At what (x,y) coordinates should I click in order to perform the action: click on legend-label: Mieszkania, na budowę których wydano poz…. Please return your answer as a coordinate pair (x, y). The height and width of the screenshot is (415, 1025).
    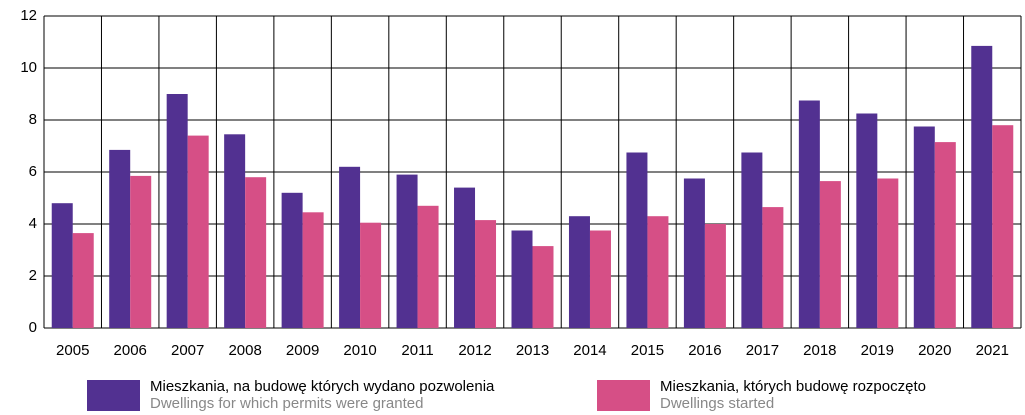
    Looking at the image, I should click on (322, 386).